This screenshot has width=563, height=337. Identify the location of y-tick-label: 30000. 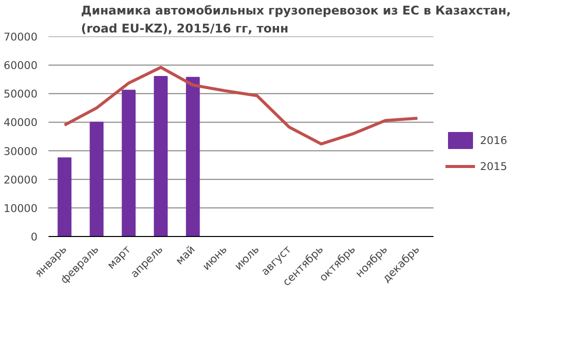
(21, 151).